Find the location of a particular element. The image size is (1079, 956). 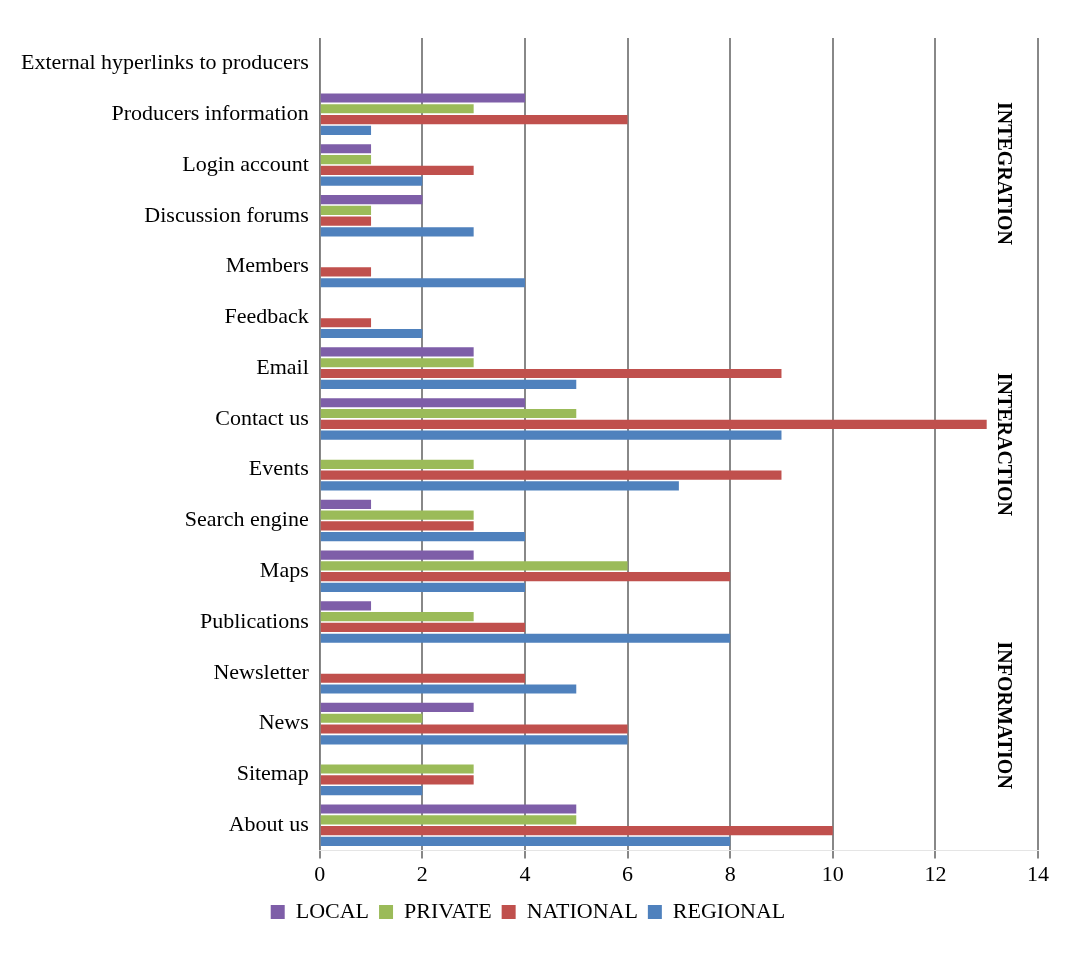

x-tick-label: 8 is located at coordinates (730, 873).